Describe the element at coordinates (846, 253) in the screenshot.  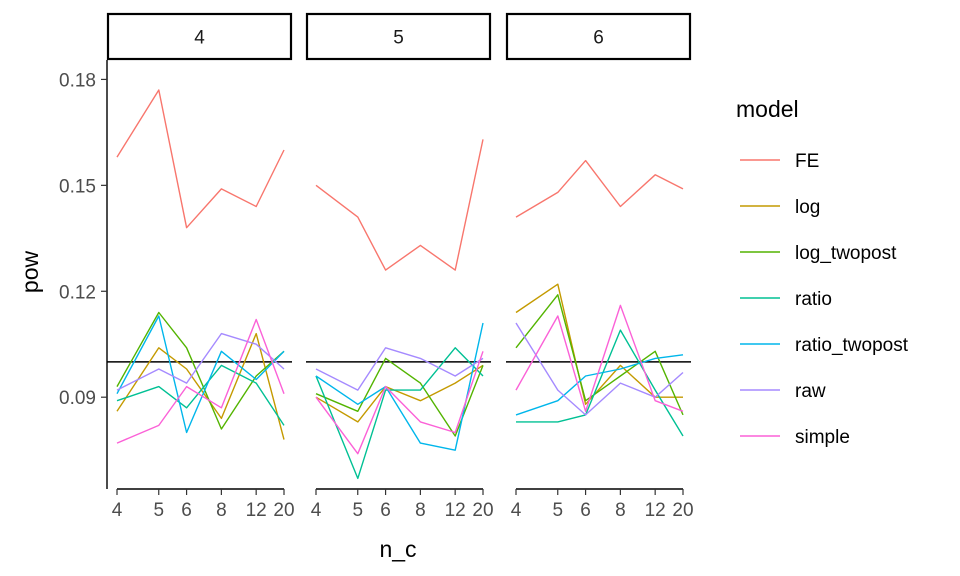
I see `legend-label: log_twopost` at that location.